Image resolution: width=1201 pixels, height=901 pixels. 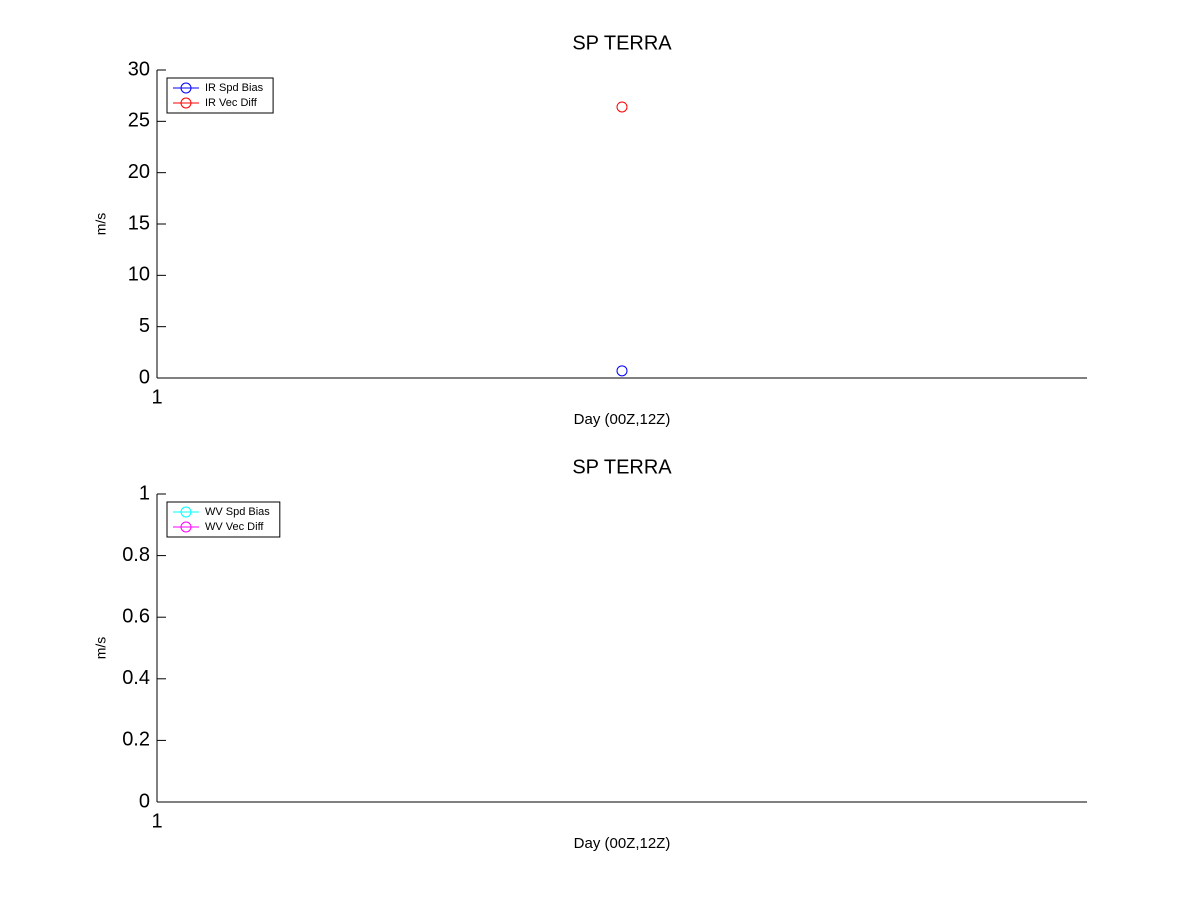 What do you see at coordinates (144, 326) in the screenshot?
I see `y-tick-label: 5` at bounding box center [144, 326].